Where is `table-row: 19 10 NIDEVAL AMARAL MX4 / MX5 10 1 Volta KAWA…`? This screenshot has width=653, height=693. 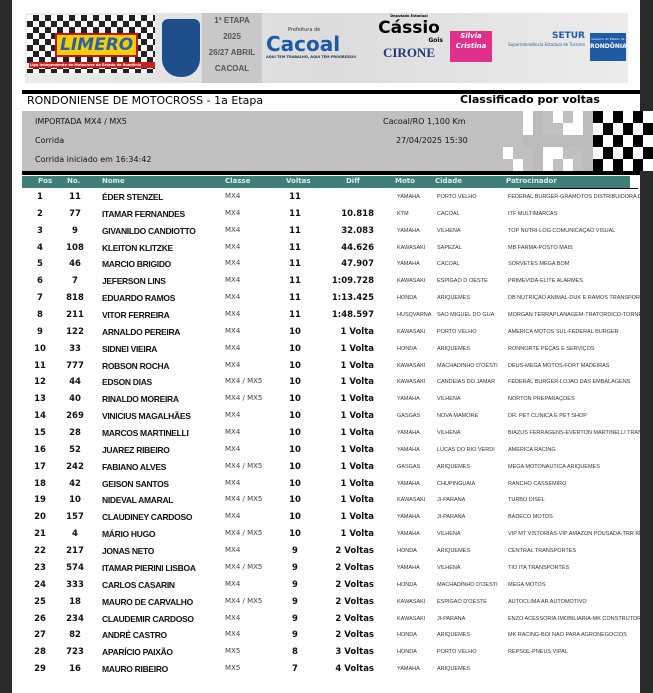 table-row: 19 10 NIDEVAL AMARAL MX4 / MX5 10 1 Volta KAWA… is located at coordinates (331, 500).